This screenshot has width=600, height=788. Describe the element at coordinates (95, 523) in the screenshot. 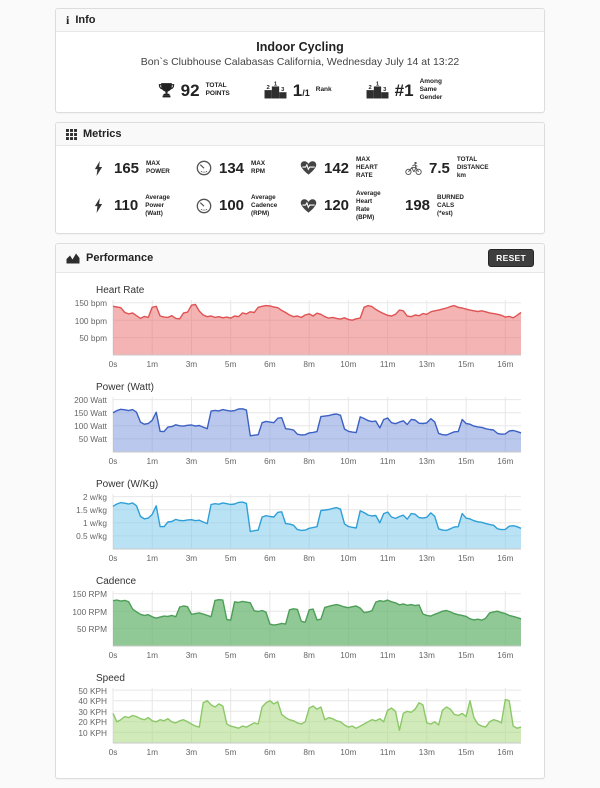

I see `y-tick-label: 1 w/kg` at that location.